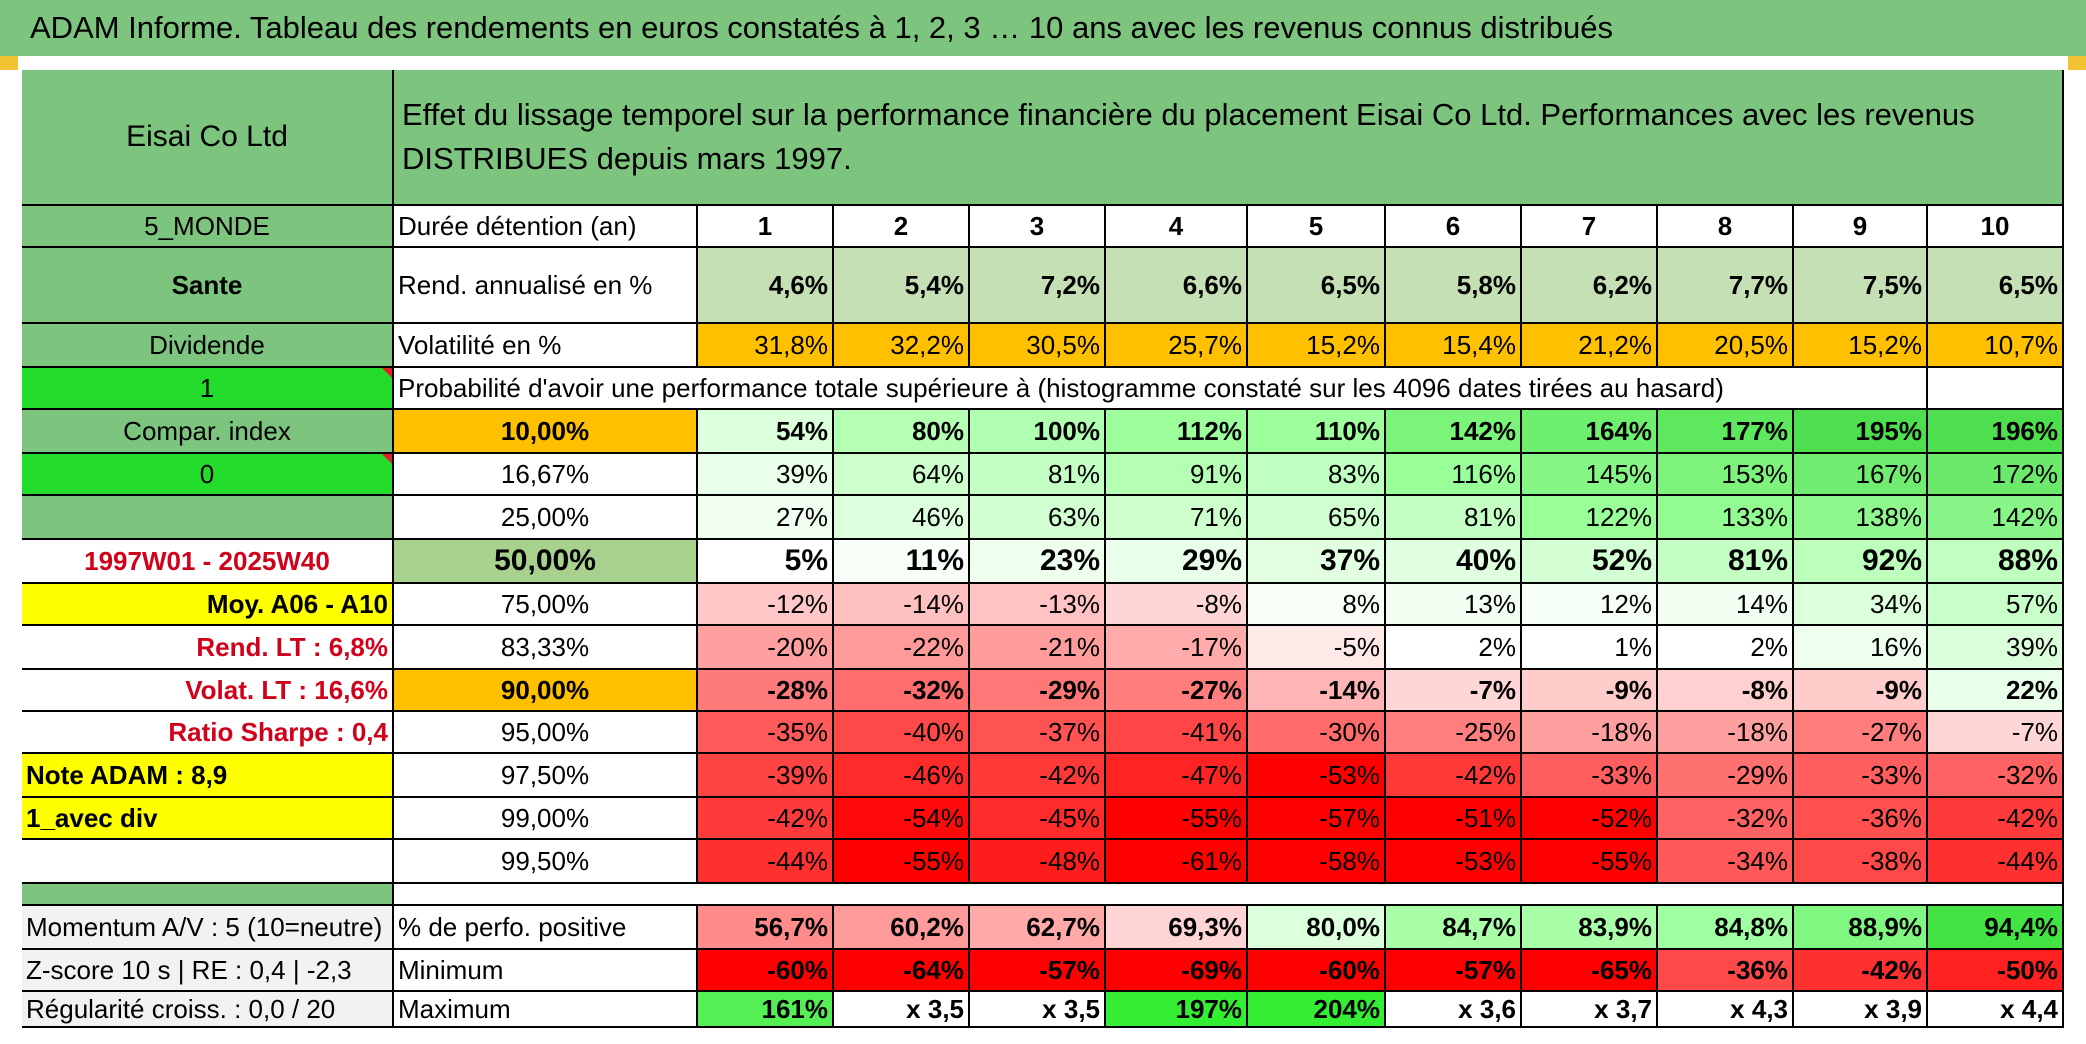 This screenshot has height=1044, width=2086. What do you see at coordinates (1454, 475) in the screenshot?
I see `prob-value: 116%` at bounding box center [1454, 475].